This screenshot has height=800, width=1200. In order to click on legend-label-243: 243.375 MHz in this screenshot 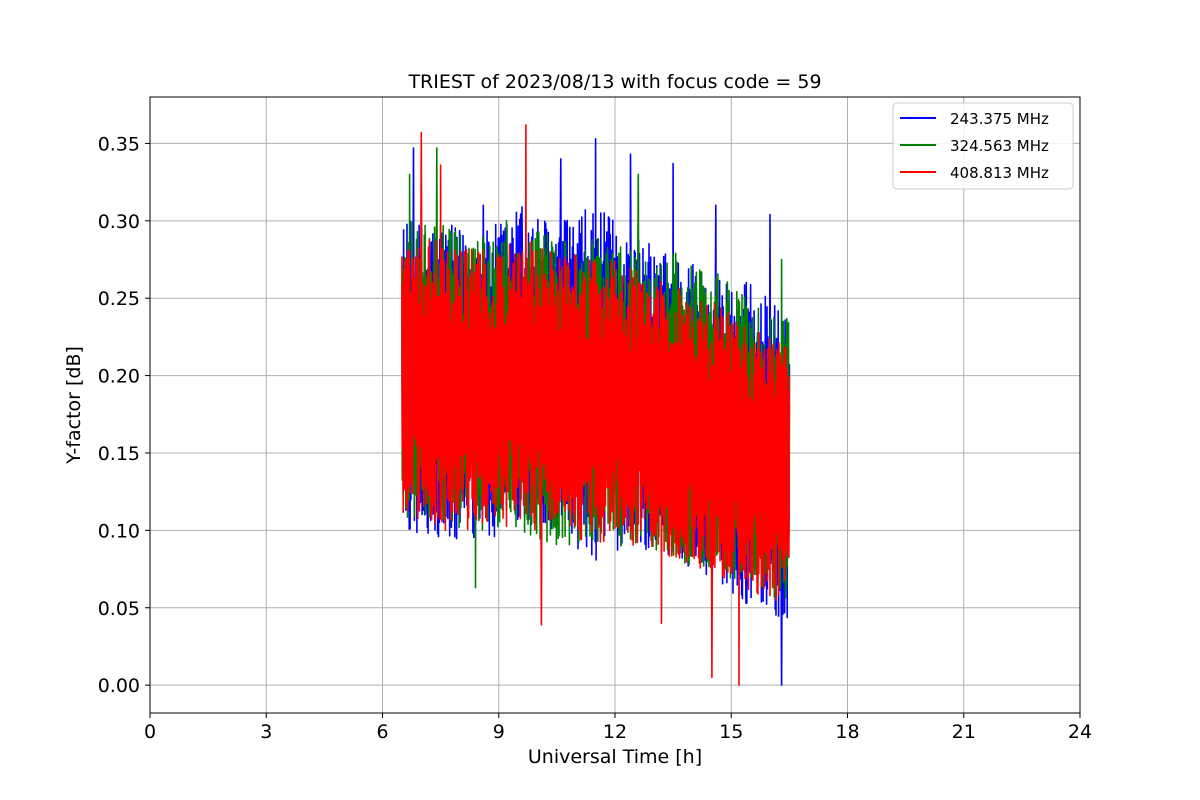, I will do `click(999, 119)`.